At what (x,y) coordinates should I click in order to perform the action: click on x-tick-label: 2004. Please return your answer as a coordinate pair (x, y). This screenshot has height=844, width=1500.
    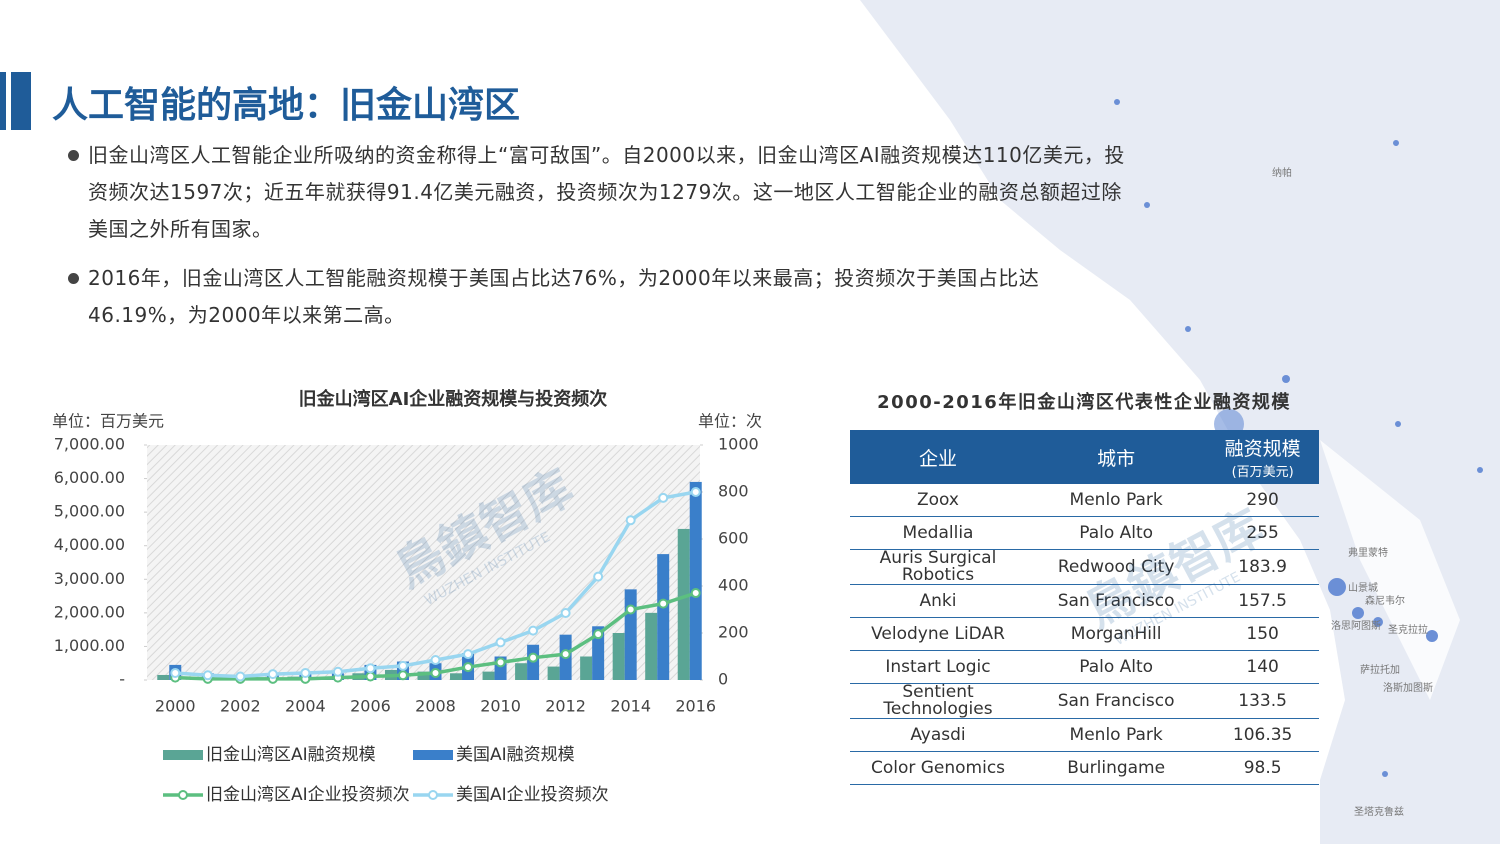
    Looking at the image, I should click on (305, 706).